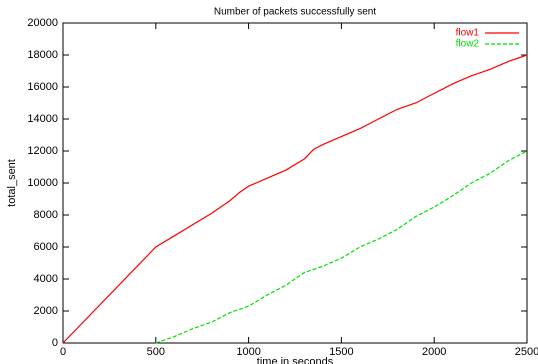 This screenshot has height=364, width=538. I want to click on legend-label: flow1, so click(468, 33).